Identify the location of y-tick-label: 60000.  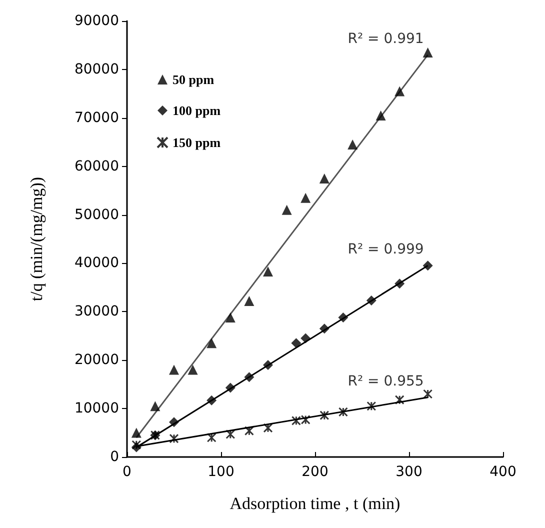
(96, 166).